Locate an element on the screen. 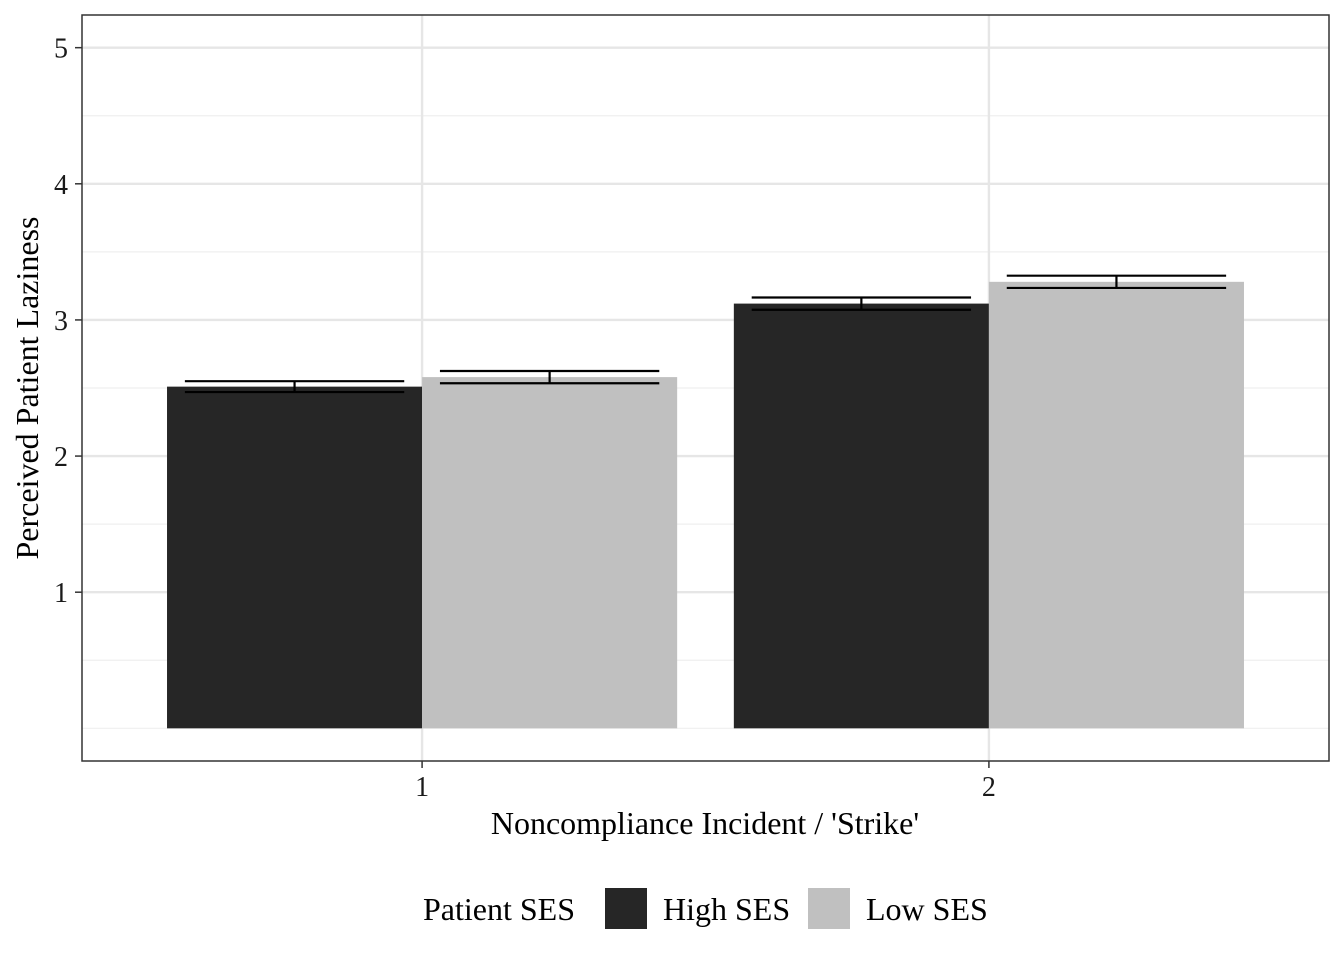 The height and width of the screenshot is (960, 1344). legend-items: High SES Low SES is located at coordinates (796, 908).